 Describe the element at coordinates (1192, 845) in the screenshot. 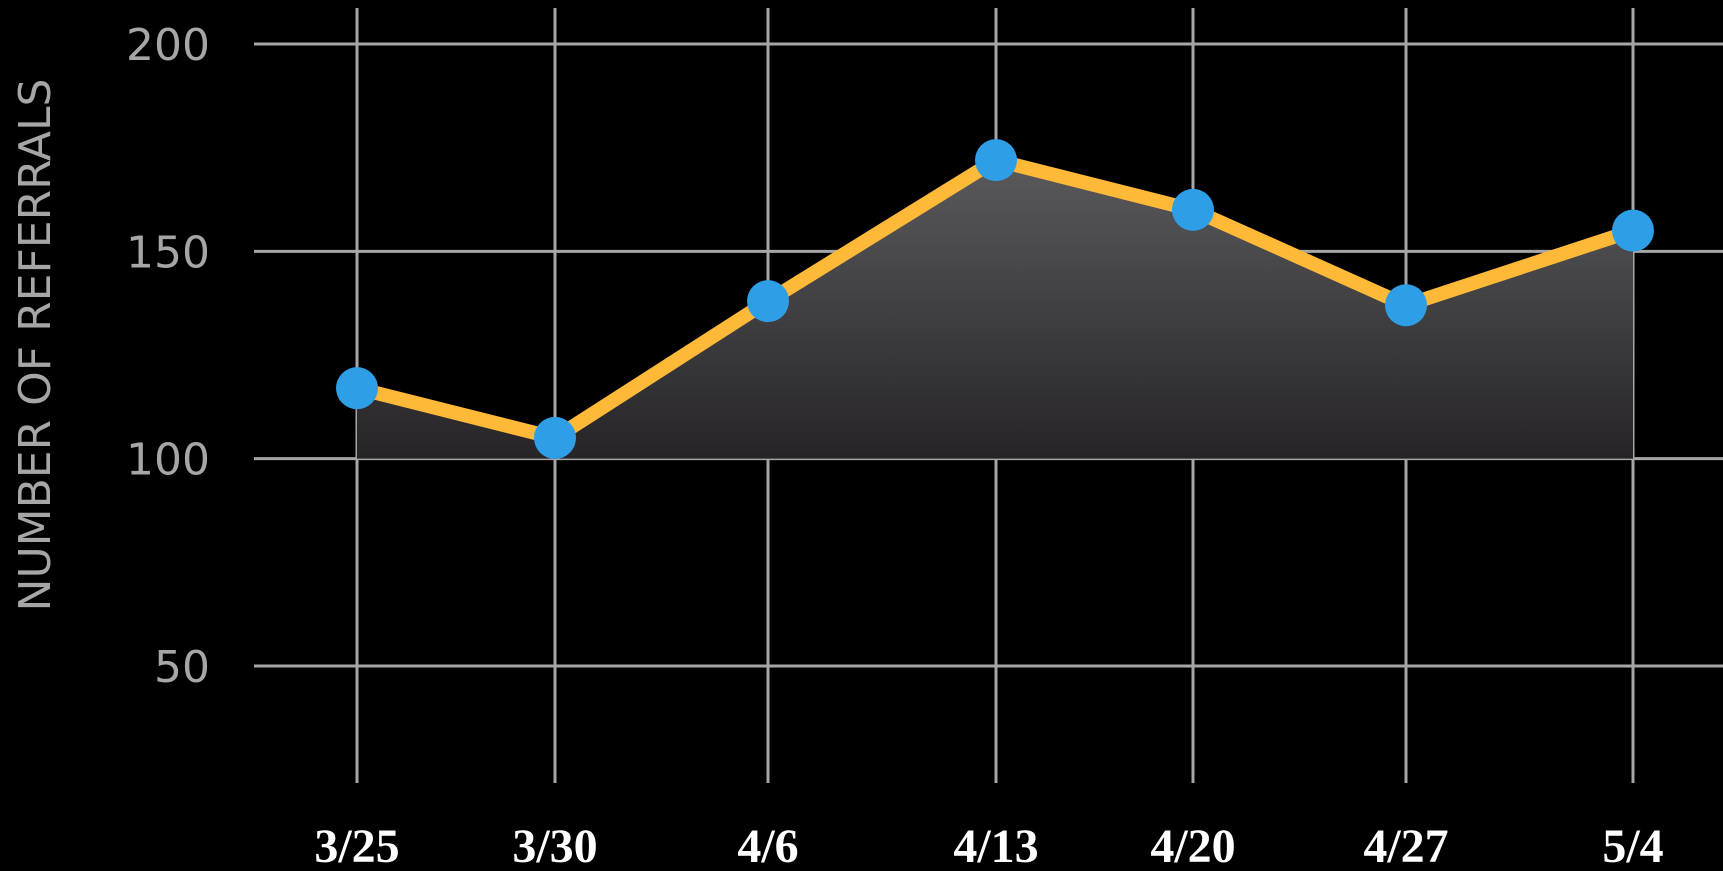

I see `x-tick-label: 4/20` at that location.